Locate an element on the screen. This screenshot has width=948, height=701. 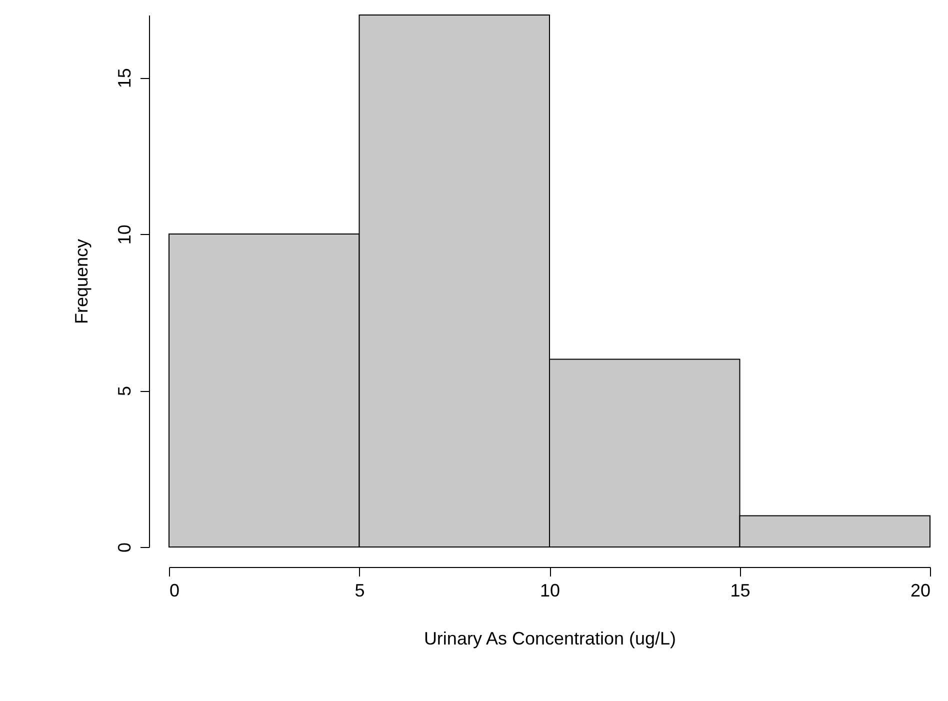
y-tick-label: 15 is located at coordinates (124, 78).